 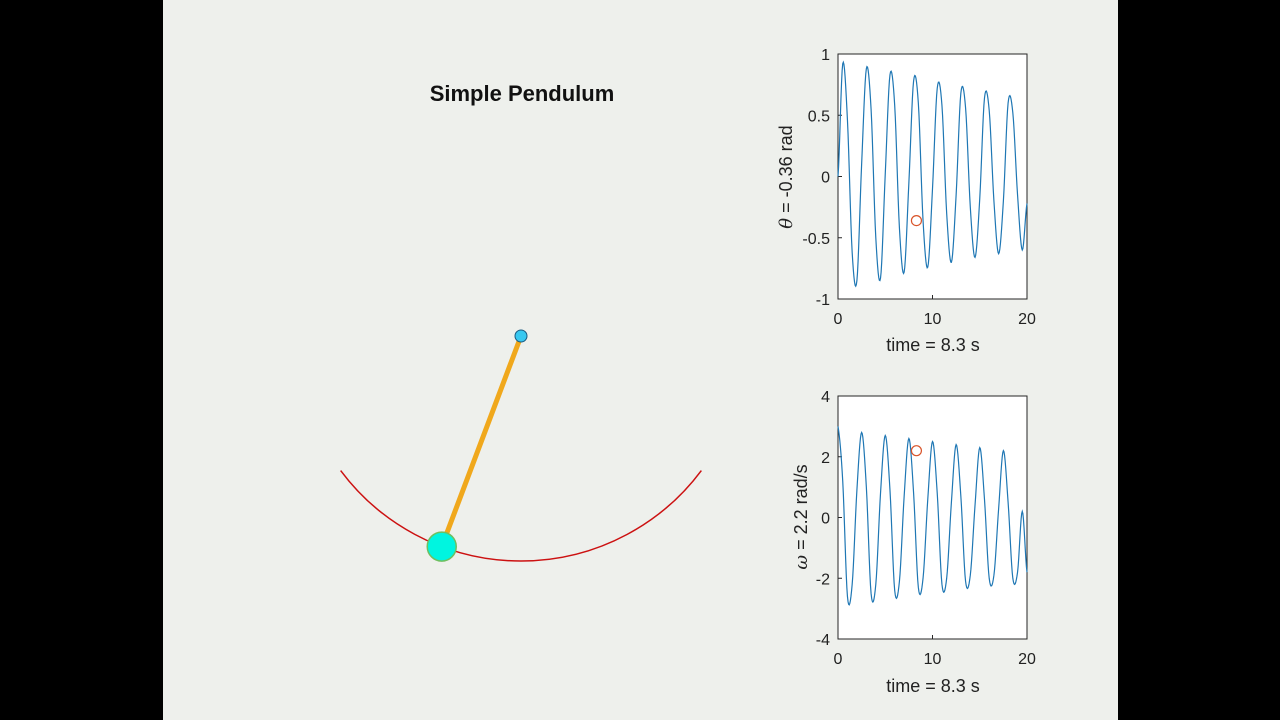 I want to click on theta-y-tick-label: 0, so click(x=825, y=178).